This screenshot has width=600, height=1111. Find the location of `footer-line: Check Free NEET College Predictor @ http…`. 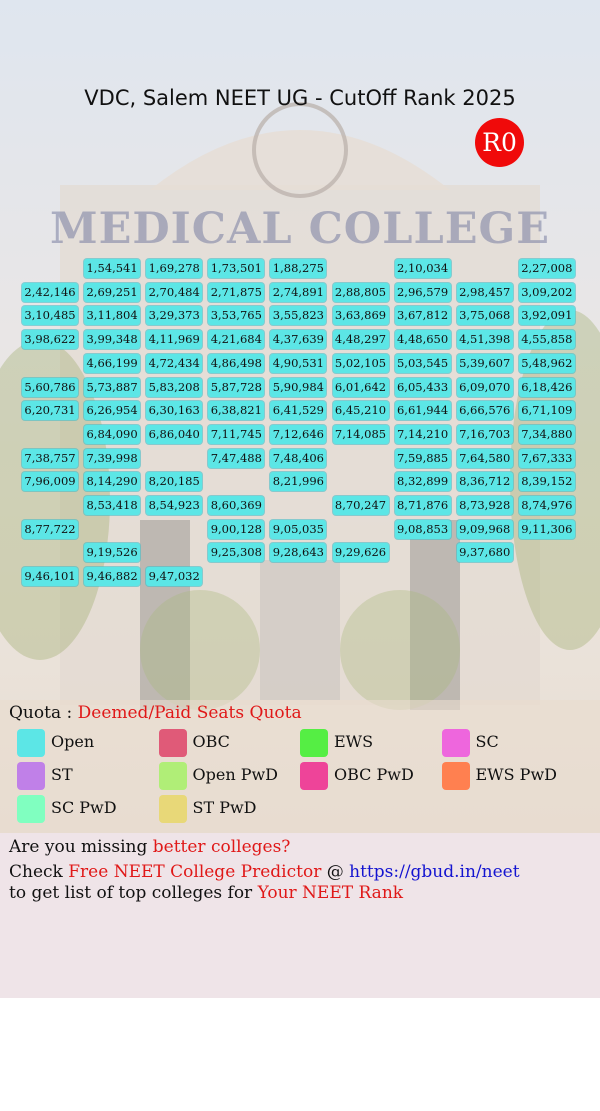

footer-line: Check Free NEET College Predictor @ http… is located at coordinates (264, 872).